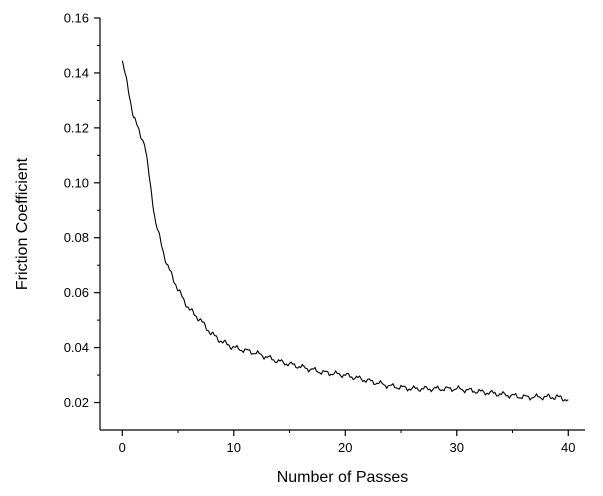 The image size is (603, 496). Describe the element at coordinates (76, 402) in the screenshot. I see `y-tick-label: 0.02` at that location.